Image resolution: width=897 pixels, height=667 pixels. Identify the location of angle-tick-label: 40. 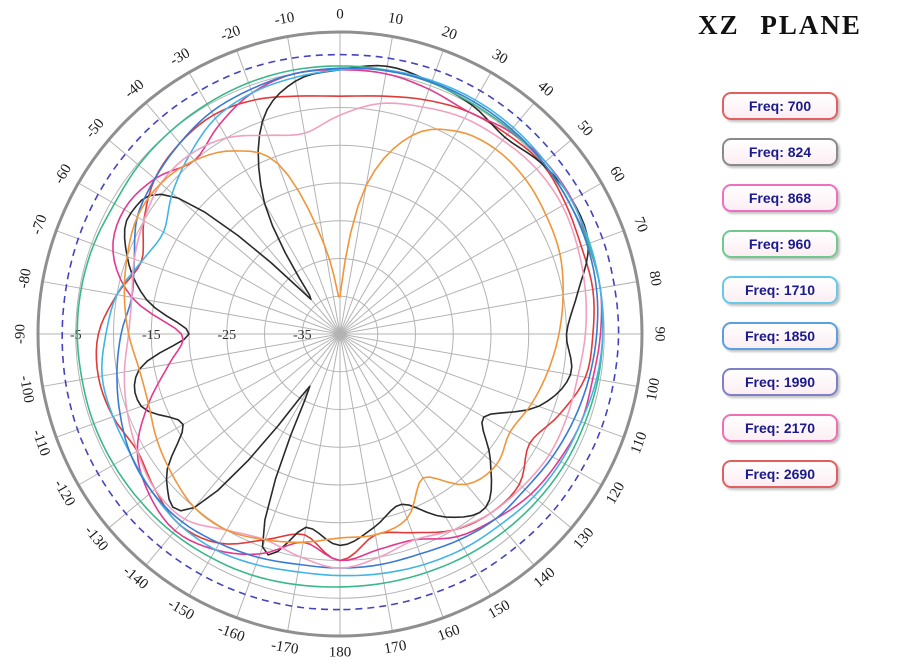
(545, 89).